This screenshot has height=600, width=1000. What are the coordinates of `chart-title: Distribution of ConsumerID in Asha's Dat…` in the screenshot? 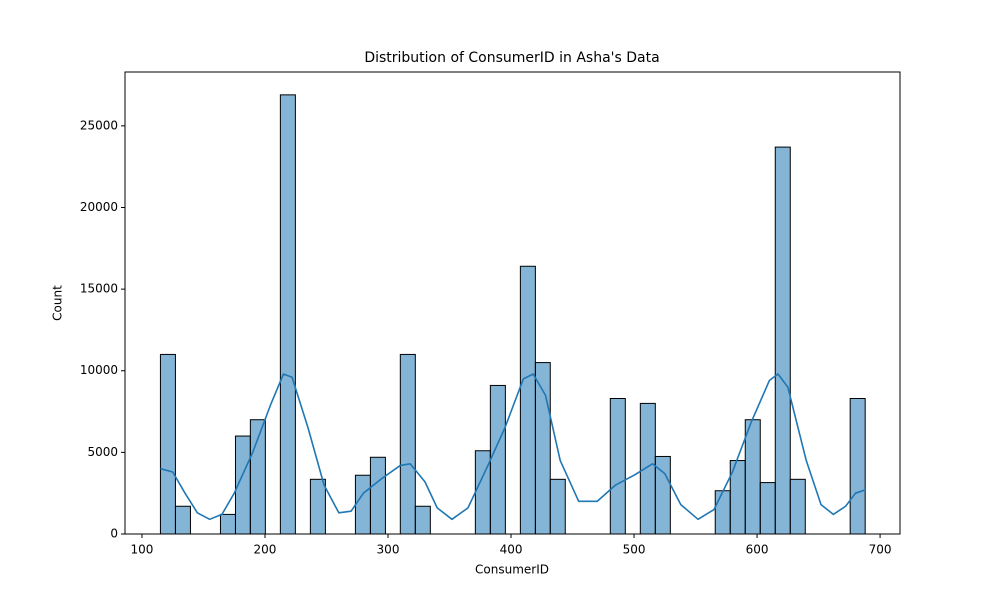 It's located at (511, 58).